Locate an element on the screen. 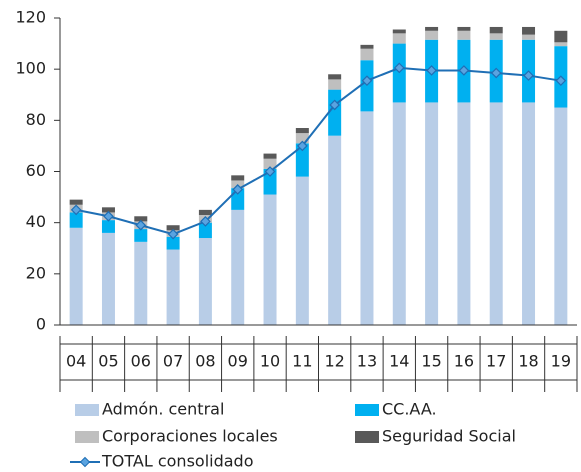 This screenshot has width=581, height=472. y-tick-label: 120 is located at coordinates (30, 17).